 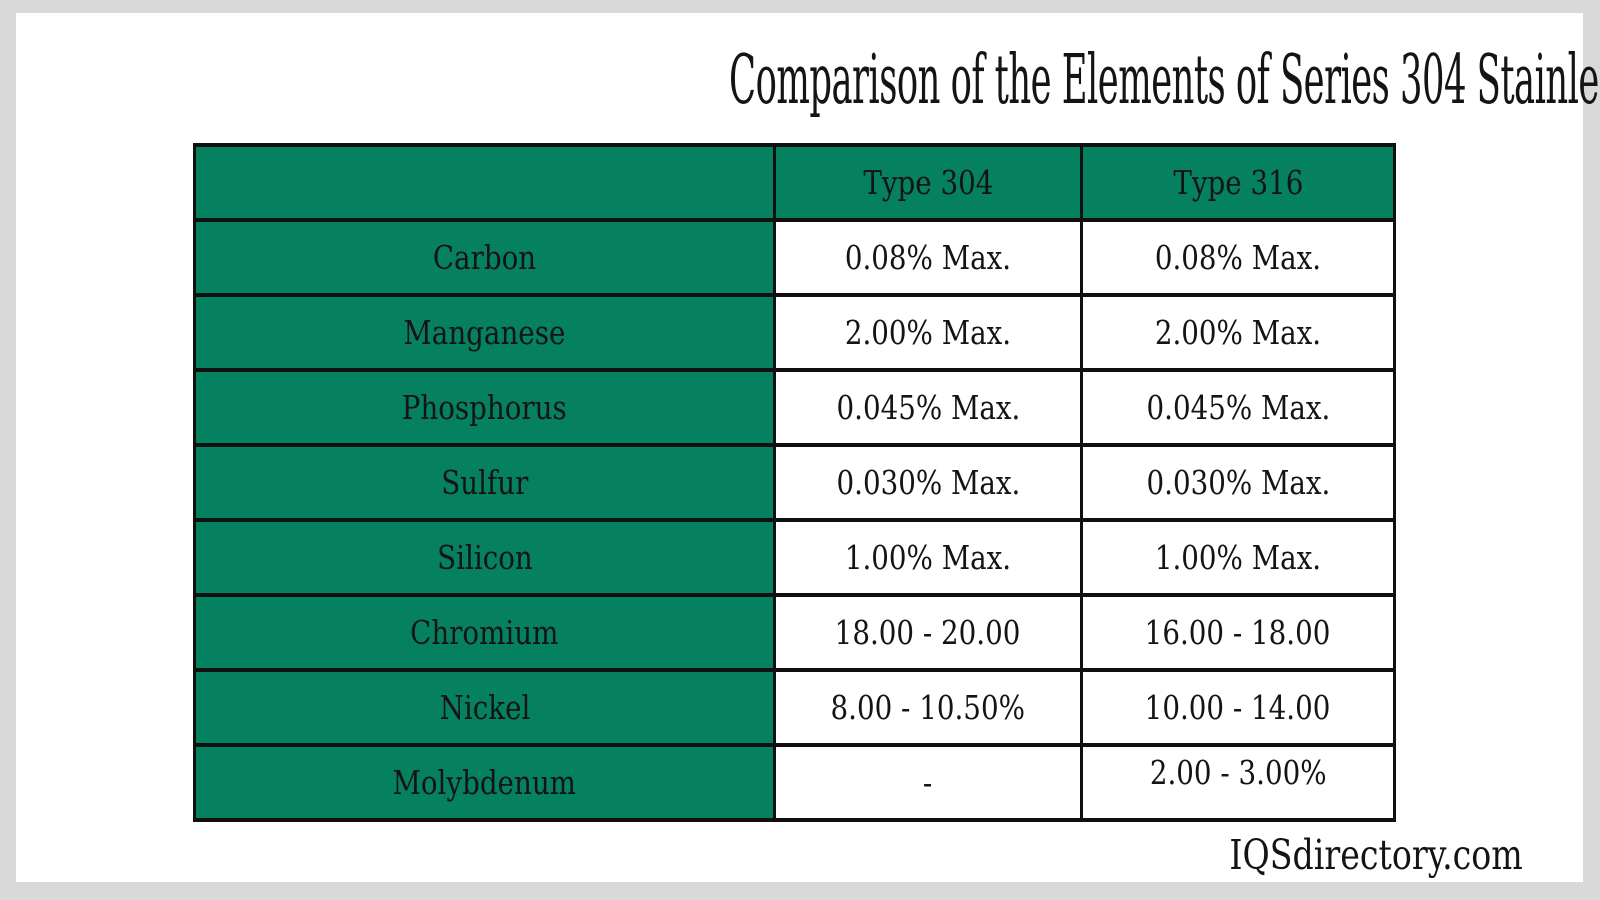 I want to click on type304-value-label: 8.00 - 10.50%, so click(x=928, y=707).